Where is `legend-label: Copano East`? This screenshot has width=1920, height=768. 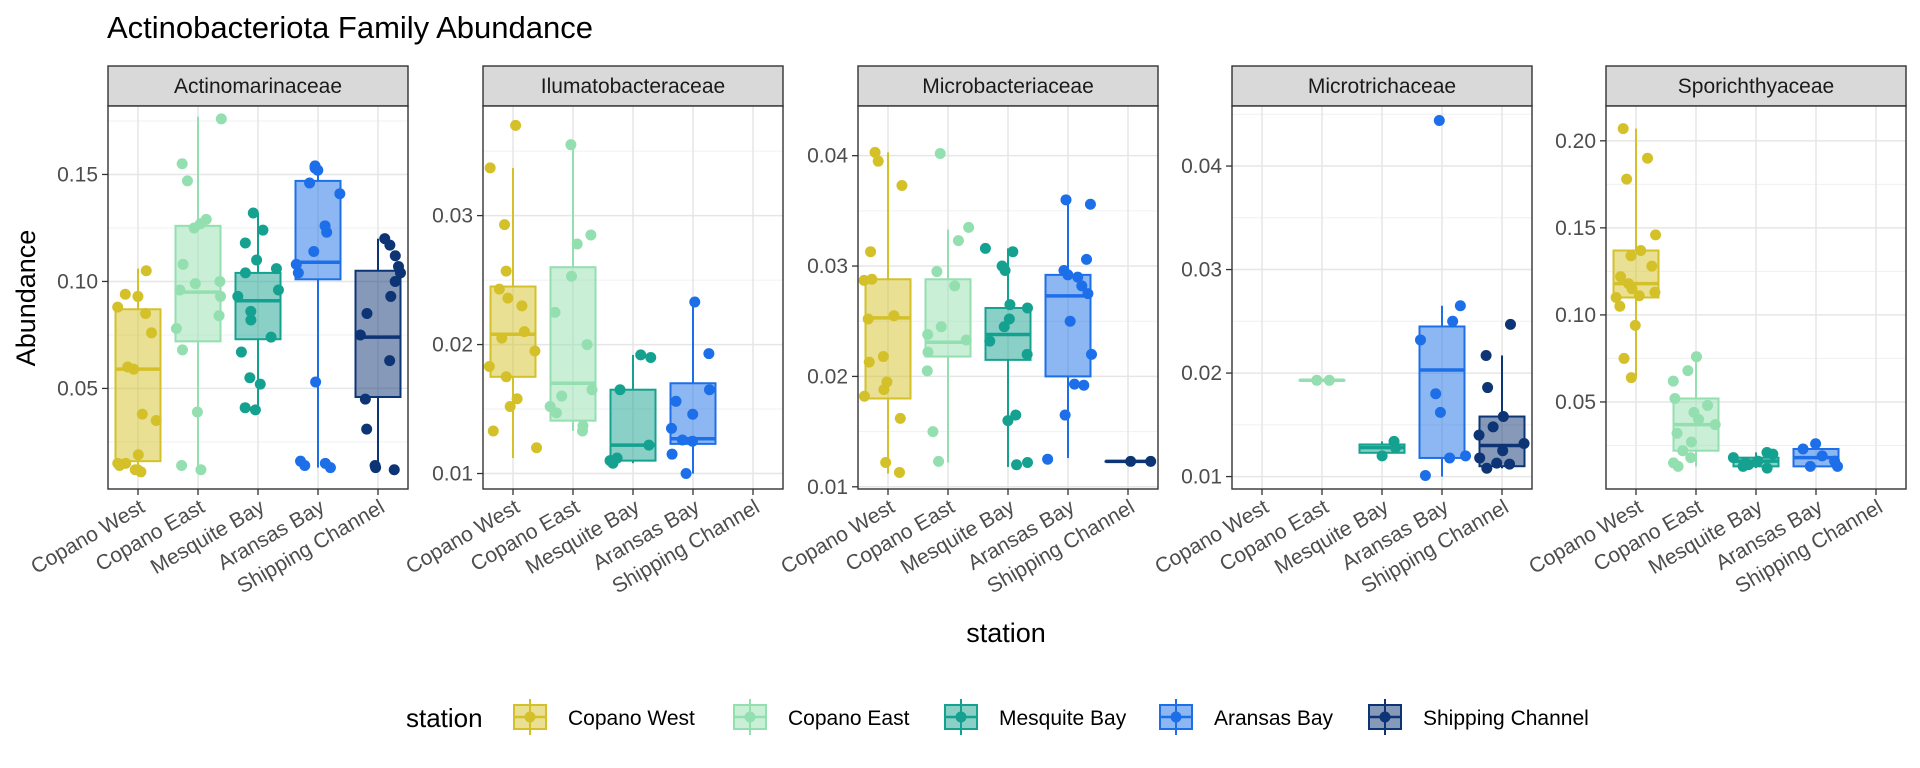 legend-label: Copano East is located at coordinates (849, 718).